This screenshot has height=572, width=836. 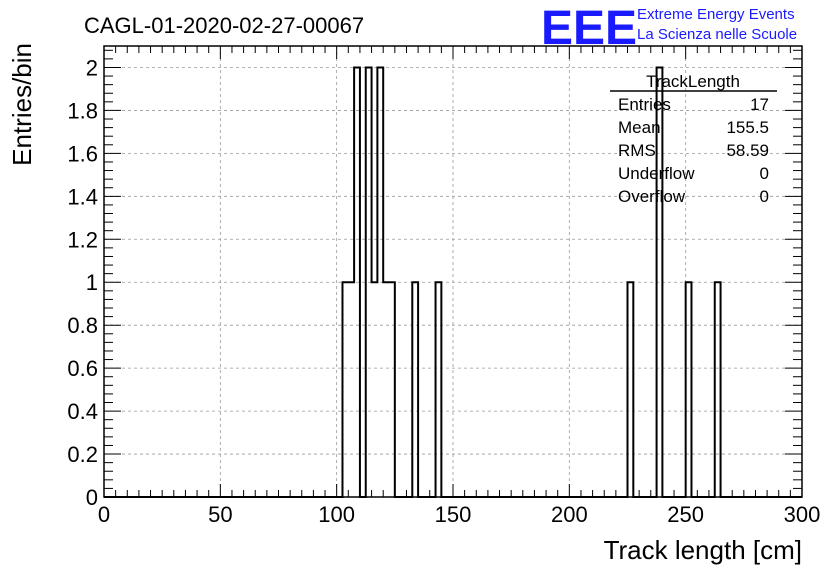 What do you see at coordinates (453, 514) in the screenshot?
I see `x-tick-label: 150` at bounding box center [453, 514].